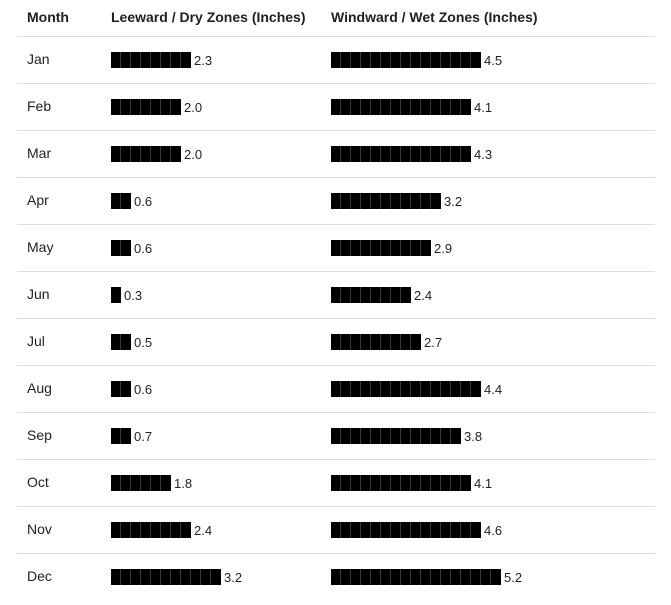  Describe the element at coordinates (453, 201) in the screenshot. I see `wet-value-label: 3.2` at that location.